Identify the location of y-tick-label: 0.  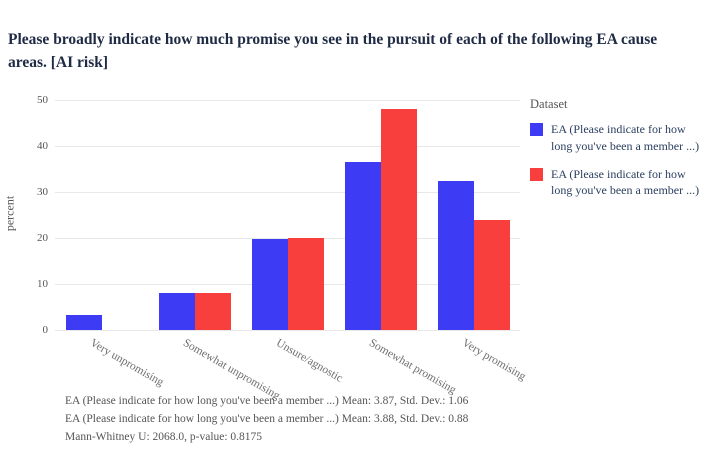
(45, 330).